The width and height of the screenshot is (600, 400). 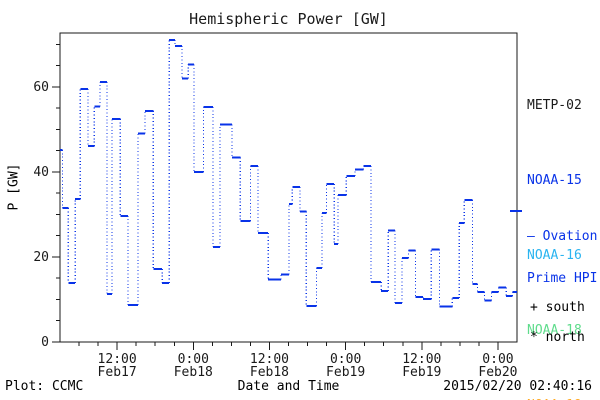 What do you see at coordinates (117, 372) in the screenshot?
I see `x-tick-date-label: Feb17` at bounding box center [117, 372].